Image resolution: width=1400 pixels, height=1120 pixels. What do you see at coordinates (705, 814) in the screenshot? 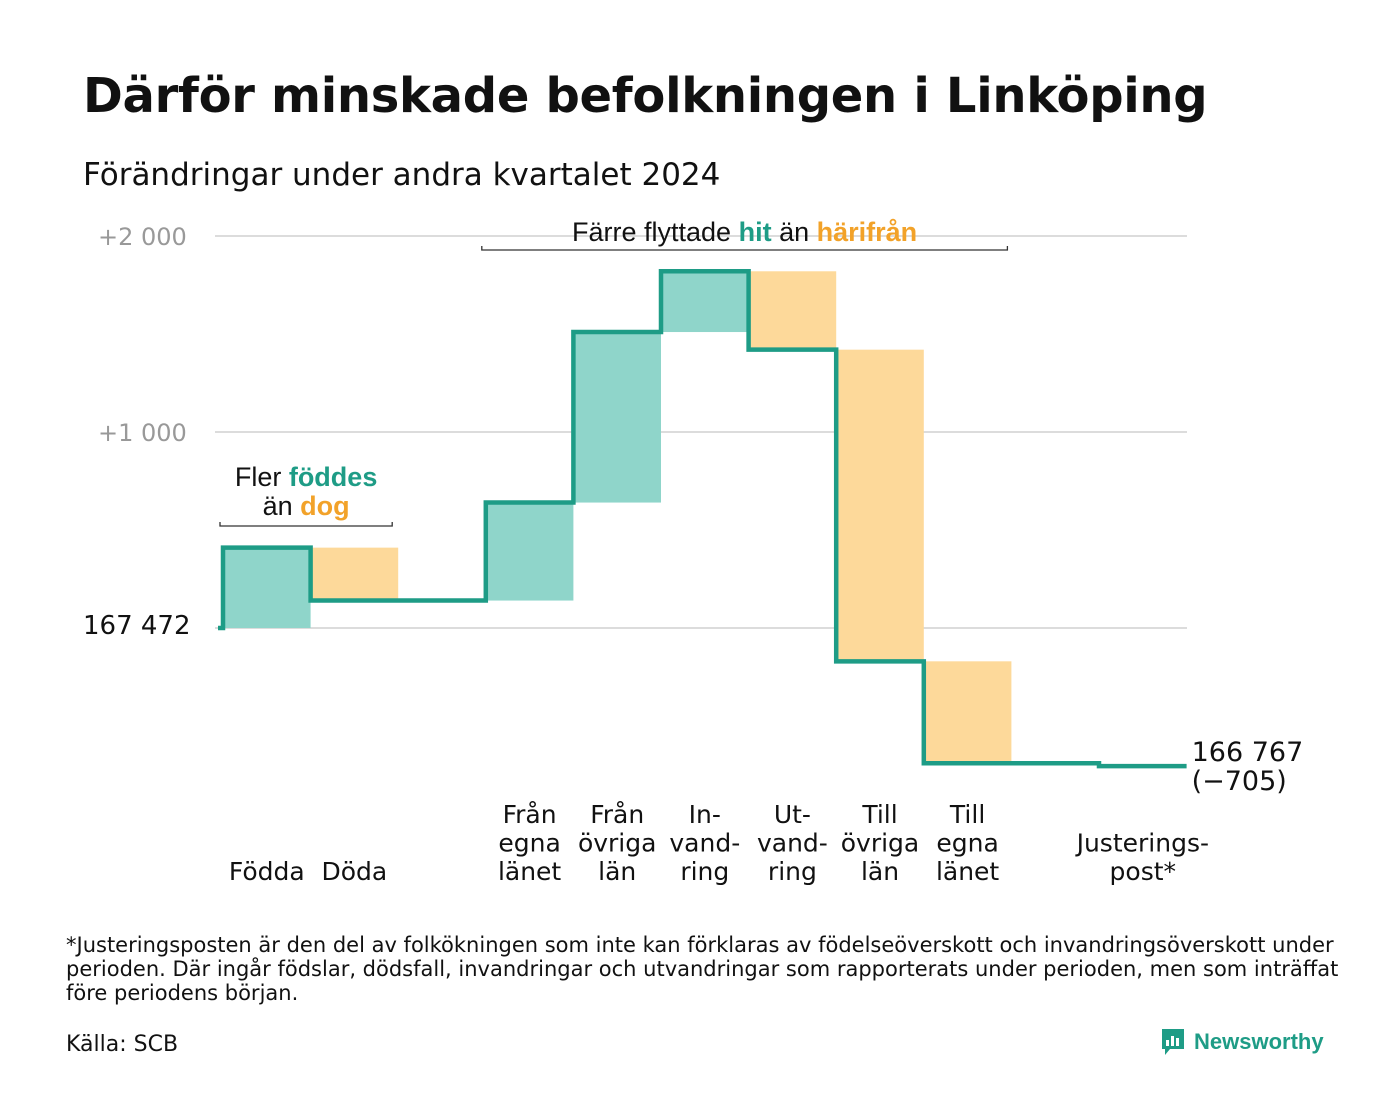
I see `category-label: In-` at bounding box center [705, 814].